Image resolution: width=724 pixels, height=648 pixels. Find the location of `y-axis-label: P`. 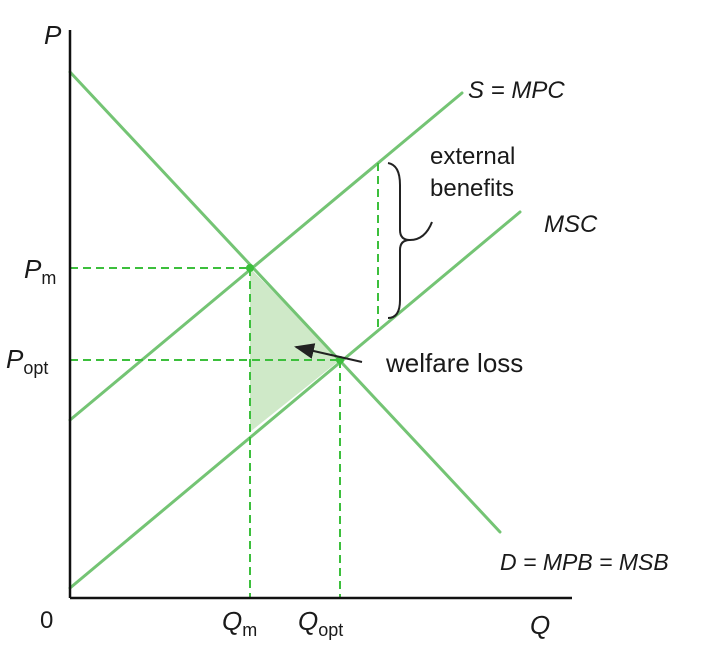

y-axis-label: P is located at coordinates (53, 35).